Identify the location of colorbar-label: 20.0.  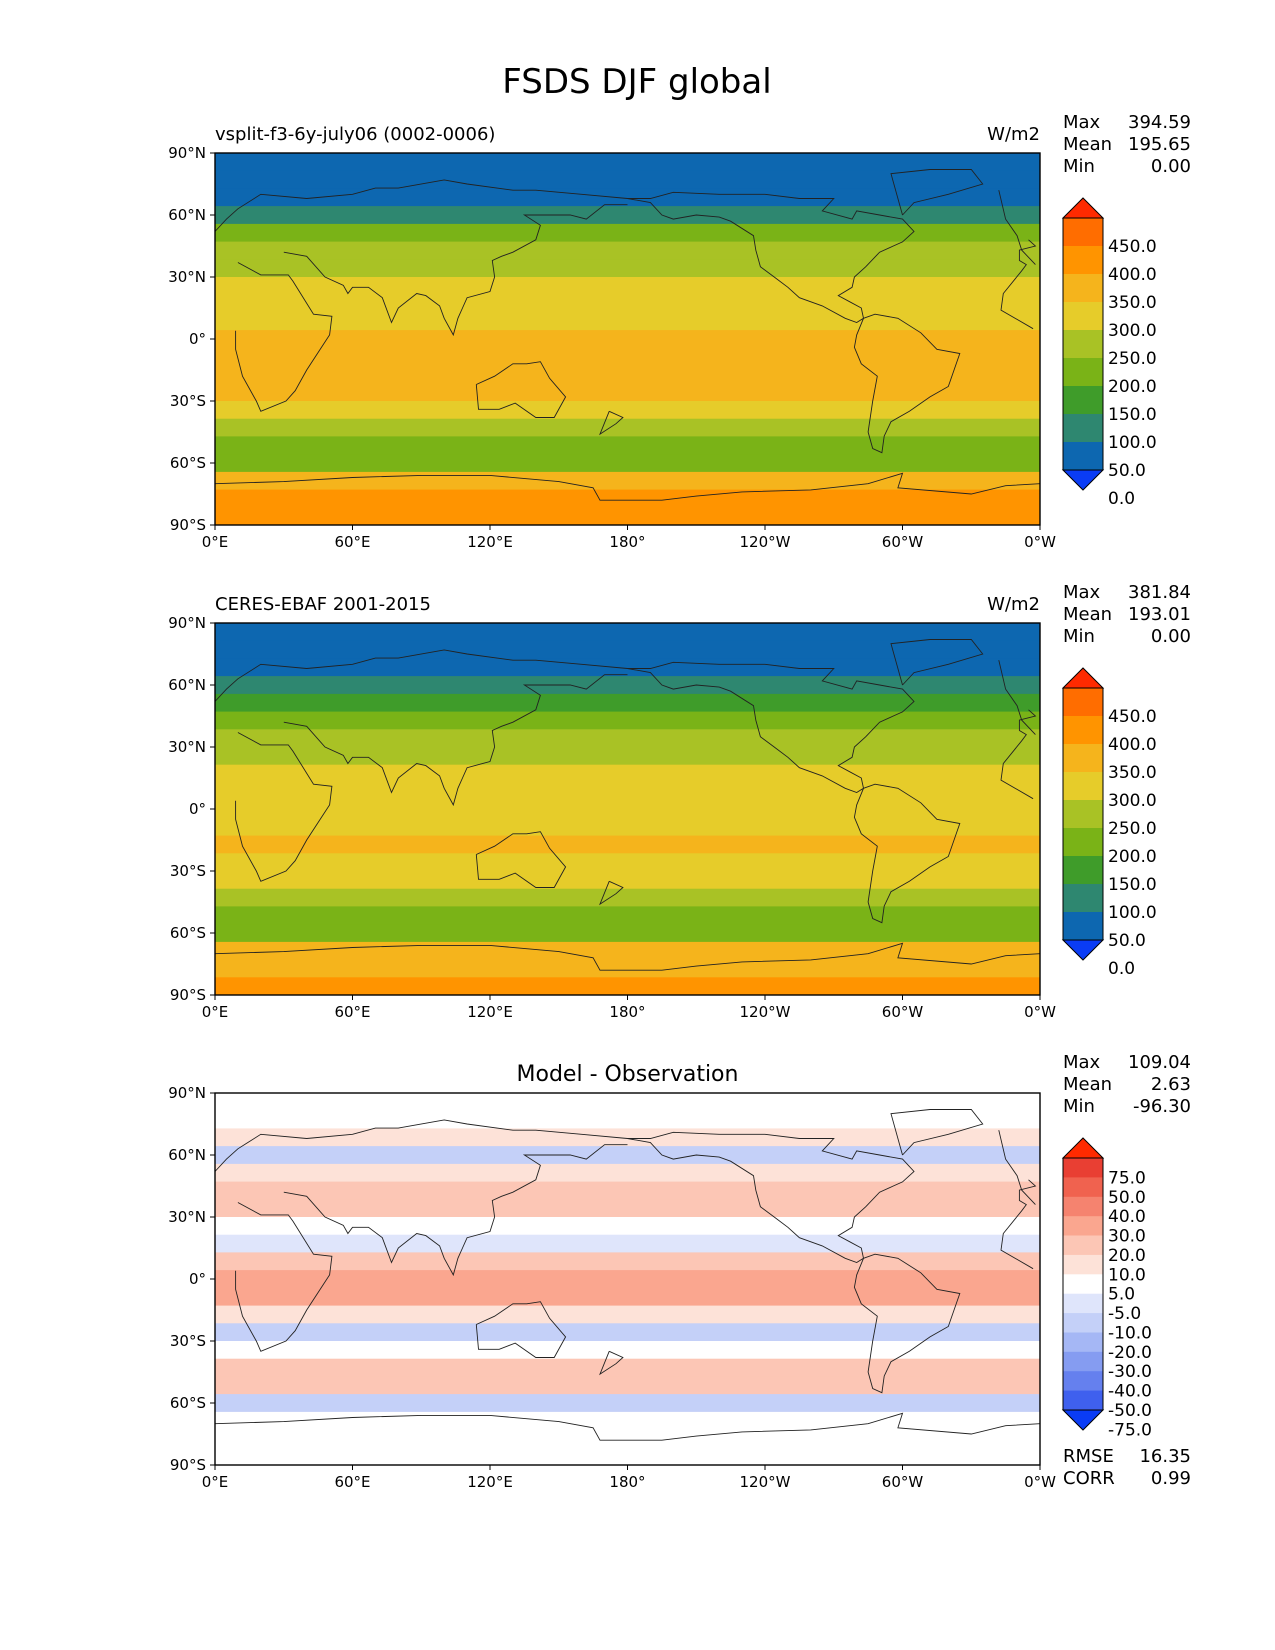
(1127, 1256).